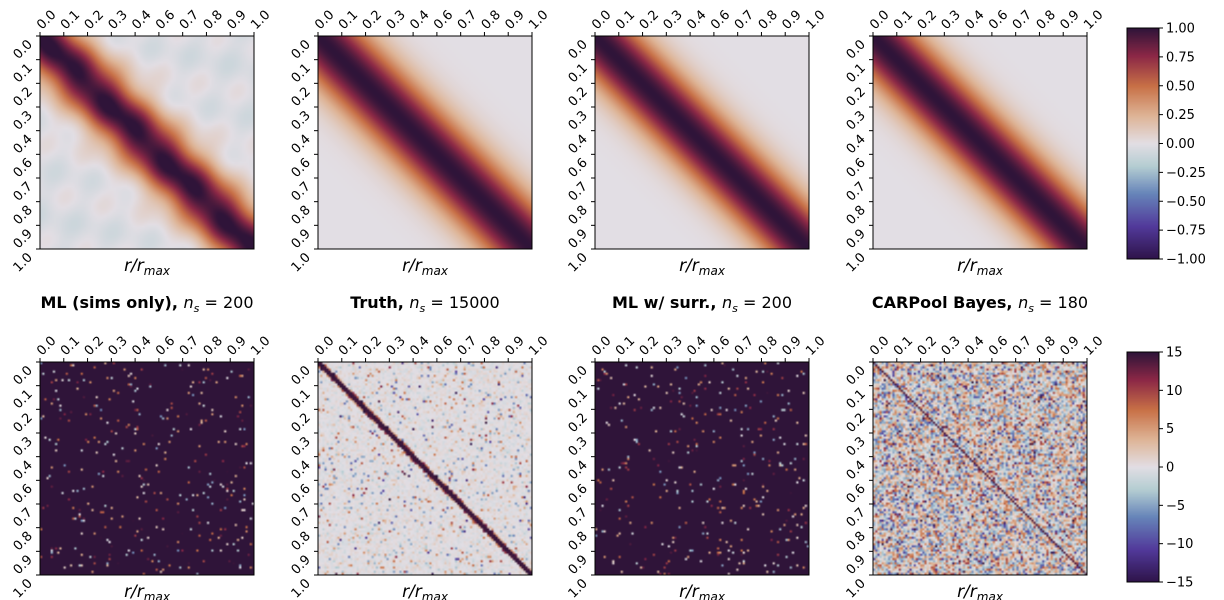  I want to click on heatmap-r1-c1, so click(425, 468).